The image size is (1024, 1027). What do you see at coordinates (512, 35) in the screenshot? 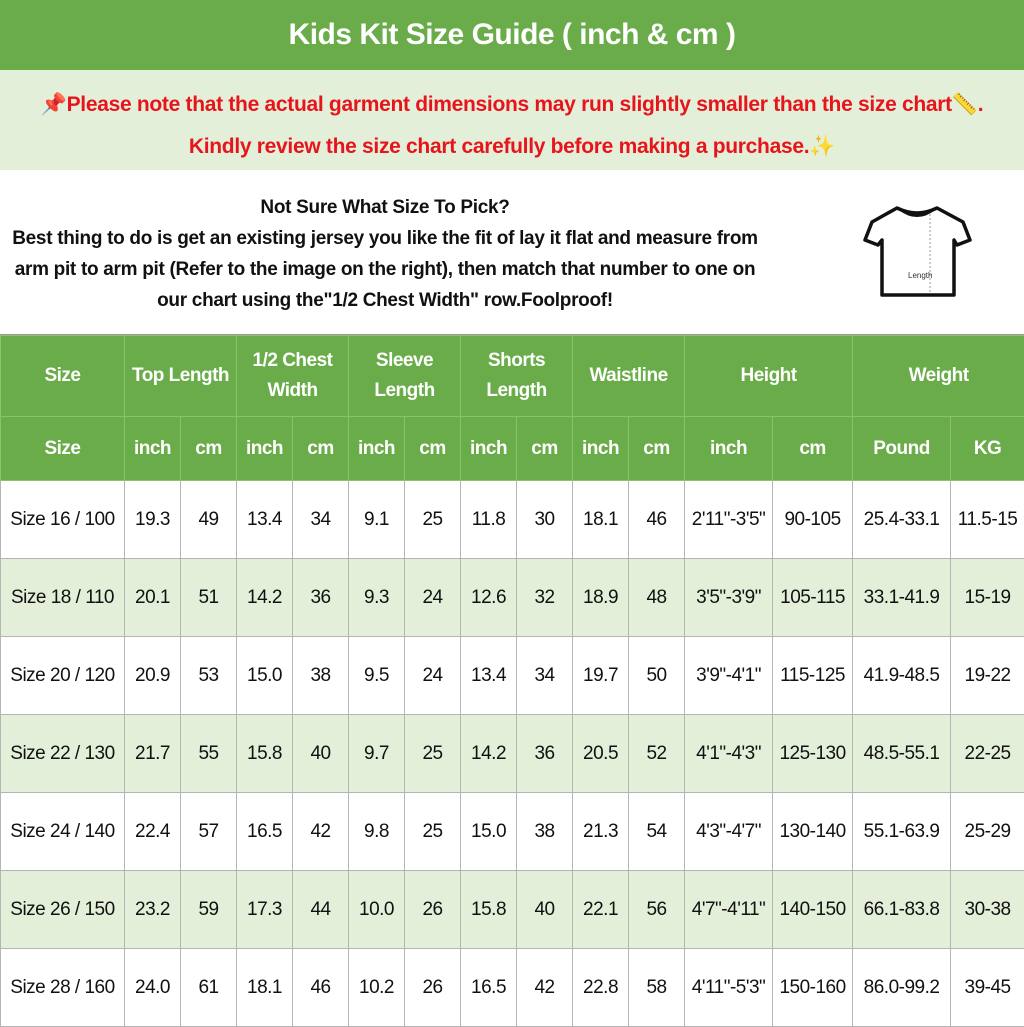
I see `page-title: Kids Kit Size Guide ( inch & cm )` at bounding box center [512, 35].